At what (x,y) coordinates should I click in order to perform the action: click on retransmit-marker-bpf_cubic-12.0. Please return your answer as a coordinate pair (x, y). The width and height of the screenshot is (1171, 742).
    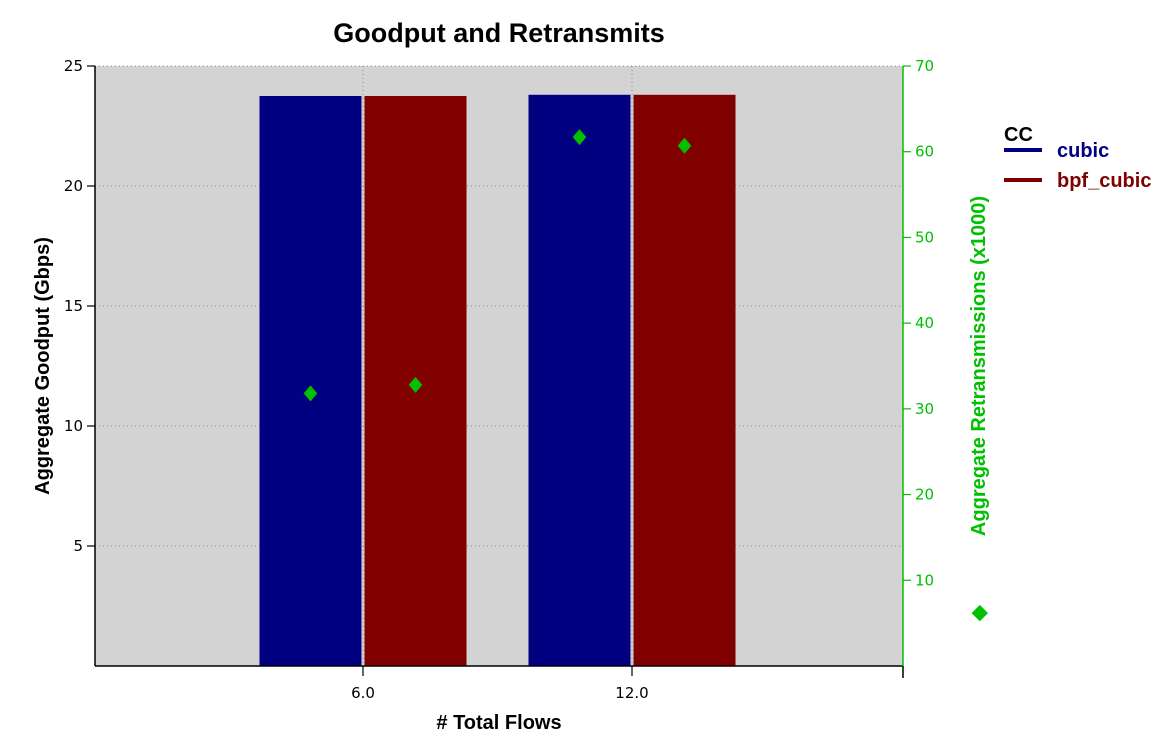
    Looking at the image, I should click on (684, 145).